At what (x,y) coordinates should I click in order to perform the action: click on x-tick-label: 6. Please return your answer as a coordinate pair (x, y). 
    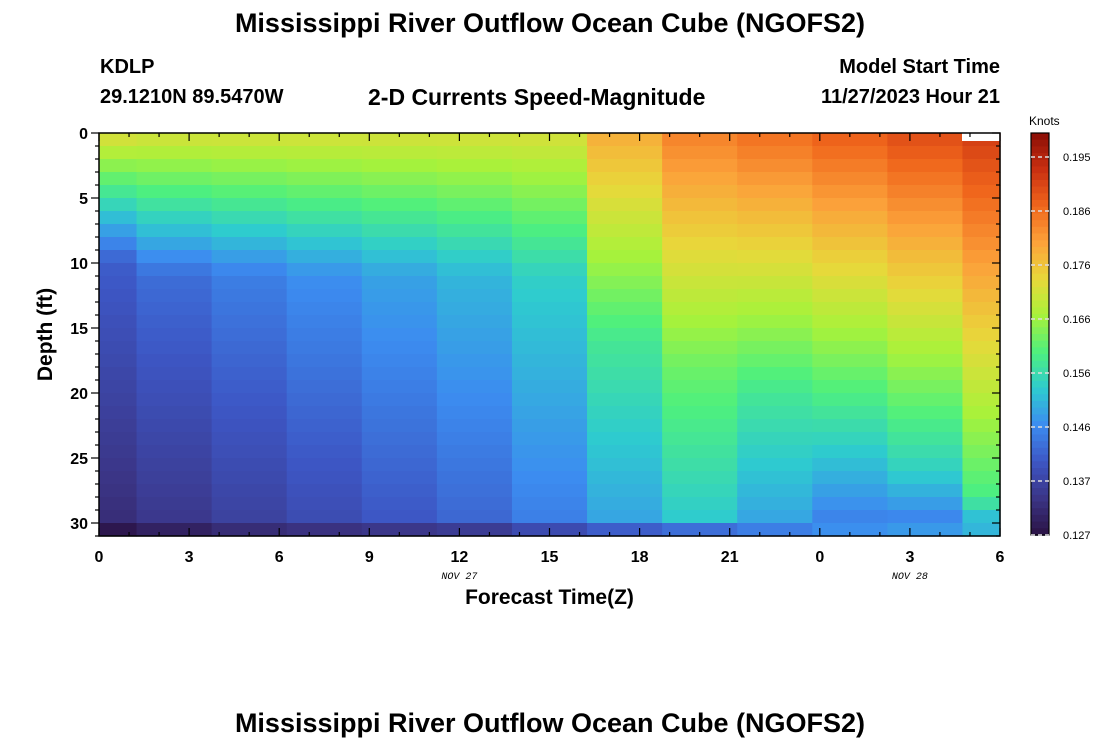
    Looking at the image, I should click on (1000, 557).